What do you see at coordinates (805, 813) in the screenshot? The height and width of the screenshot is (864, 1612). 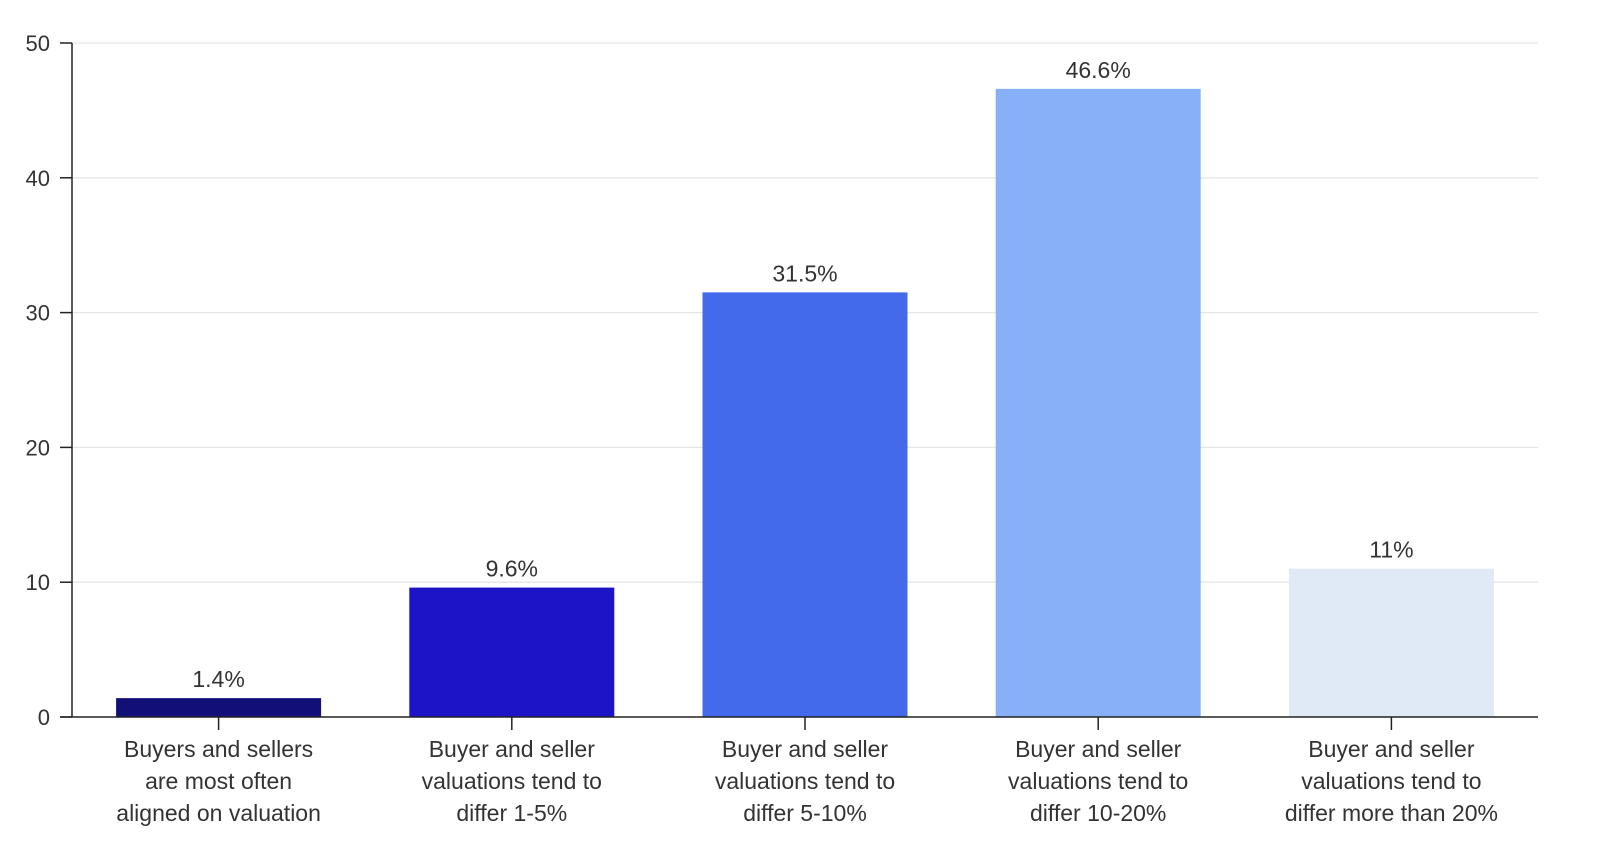 I see `x-tick-label-line: differ 5-10%` at bounding box center [805, 813].